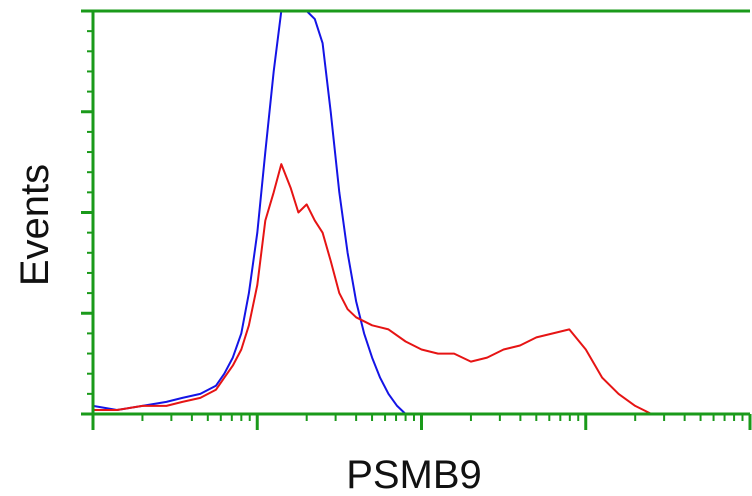 This screenshot has width=752, height=496. I want to click on y-axis-label: Events, so click(35, 225).